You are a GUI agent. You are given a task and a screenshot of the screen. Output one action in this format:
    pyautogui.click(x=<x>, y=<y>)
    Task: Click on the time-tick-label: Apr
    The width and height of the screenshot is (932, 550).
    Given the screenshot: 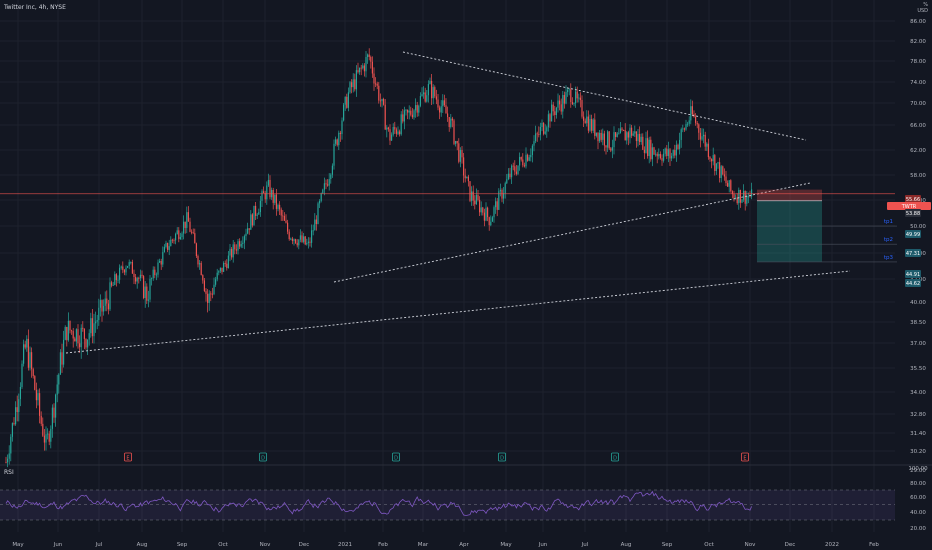 What is the action you would take?
    pyautogui.click(x=464, y=545)
    